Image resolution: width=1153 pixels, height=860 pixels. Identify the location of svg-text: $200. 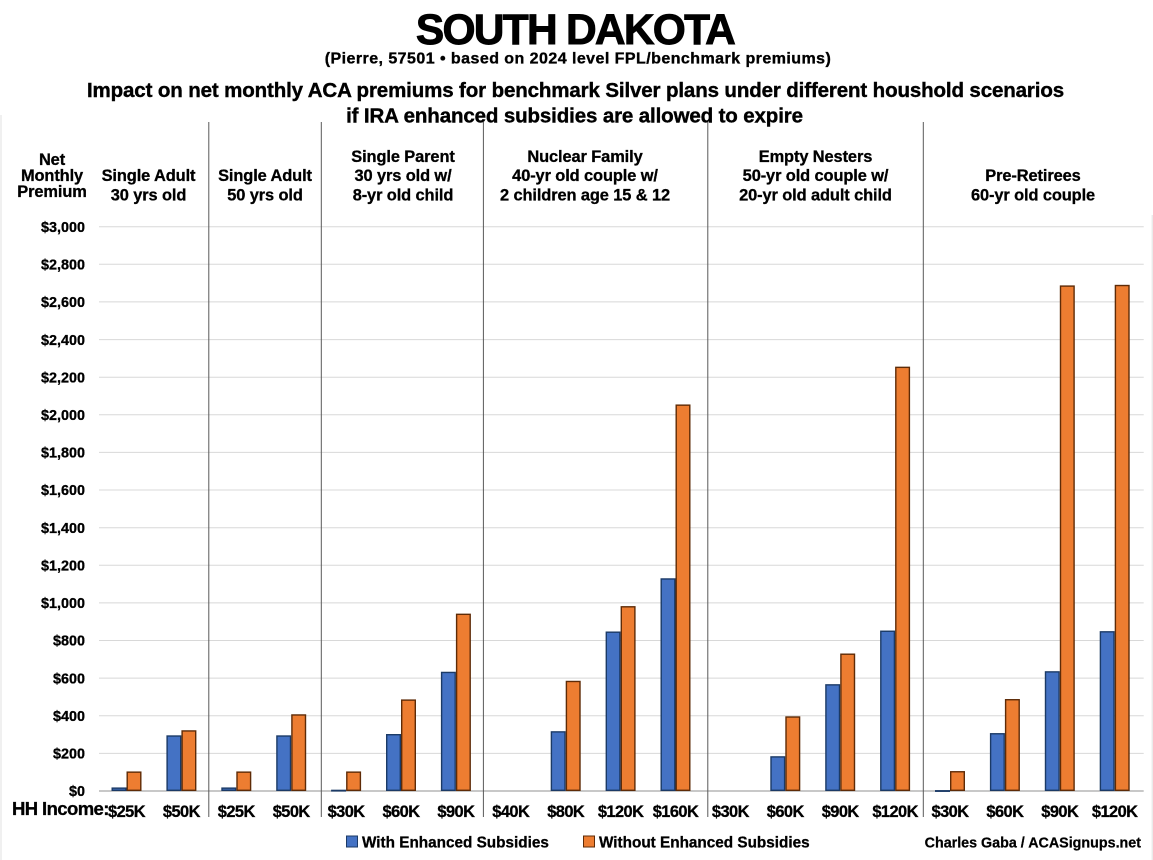
(69, 755).